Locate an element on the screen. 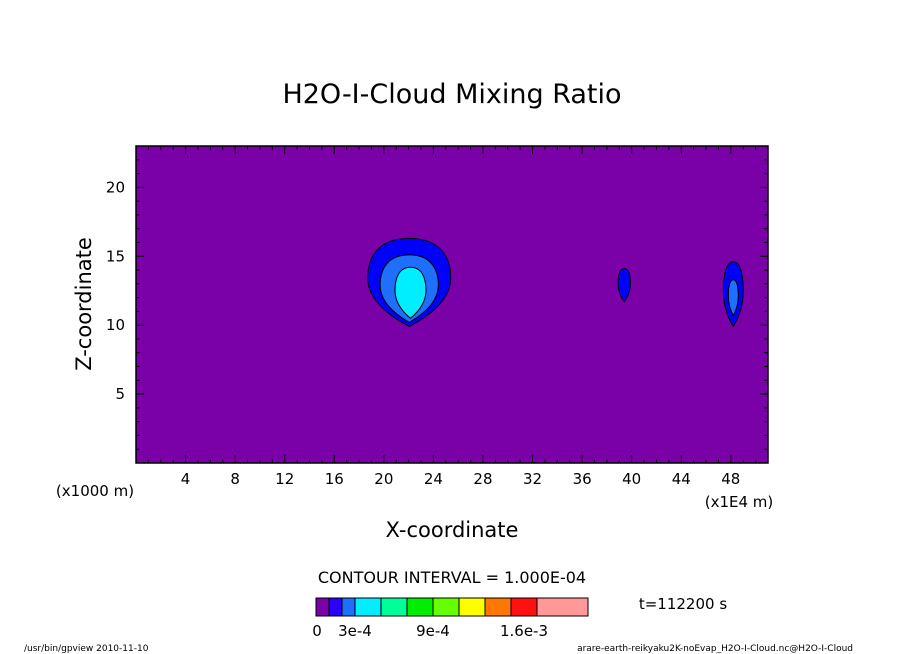 The image size is (904, 654). contour-region-f2-l2 is located at coordinates (733, 298).